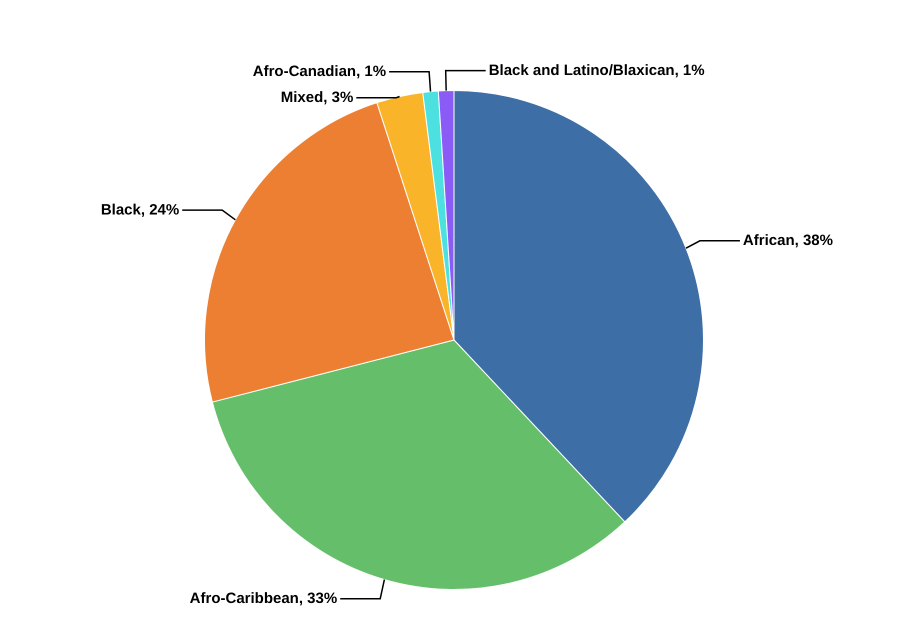 The width and height of the screenshot is (902, 628). I want to click on slice-label: Mixed, 3%, so click(317, 97).